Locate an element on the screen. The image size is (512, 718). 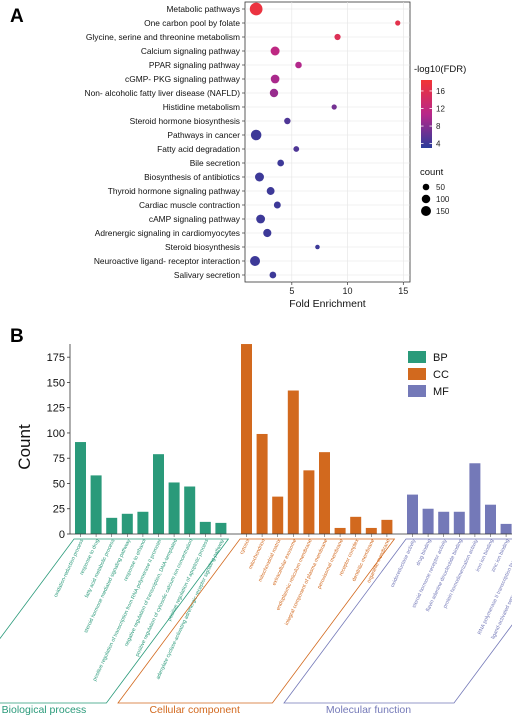
pathway-label: Glycine, serine and threonine metabolism is located at coordinates (163, 37).